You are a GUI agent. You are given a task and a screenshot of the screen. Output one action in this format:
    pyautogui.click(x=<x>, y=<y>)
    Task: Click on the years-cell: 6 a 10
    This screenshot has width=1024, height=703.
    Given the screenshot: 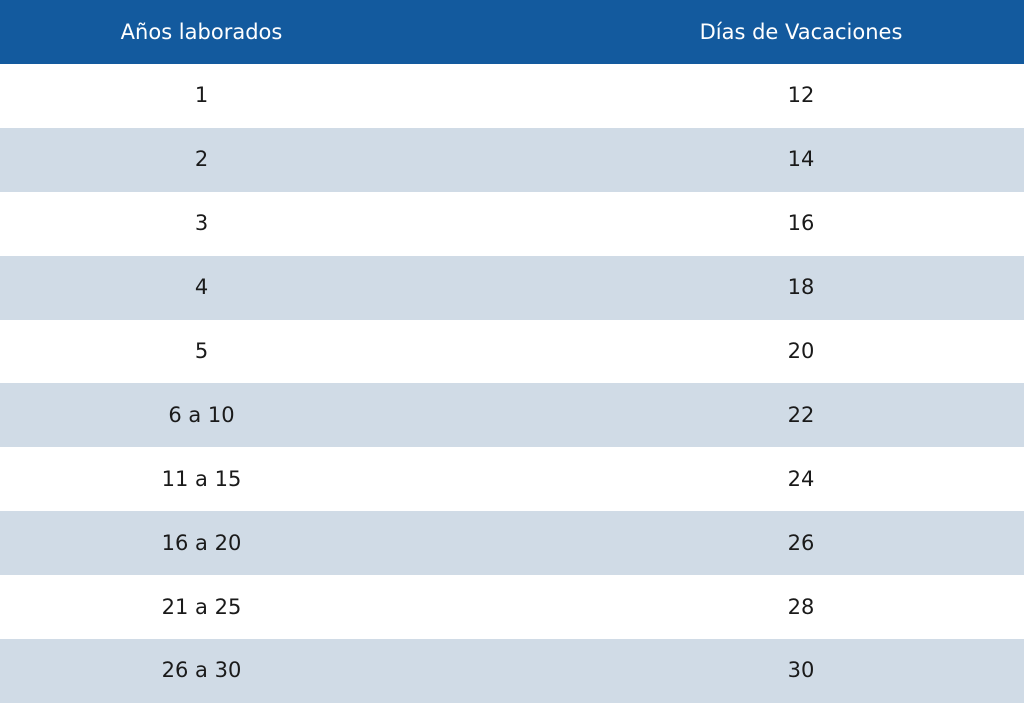 What is the action you would take?
    pyautogui.click(x=201, y=414)
    